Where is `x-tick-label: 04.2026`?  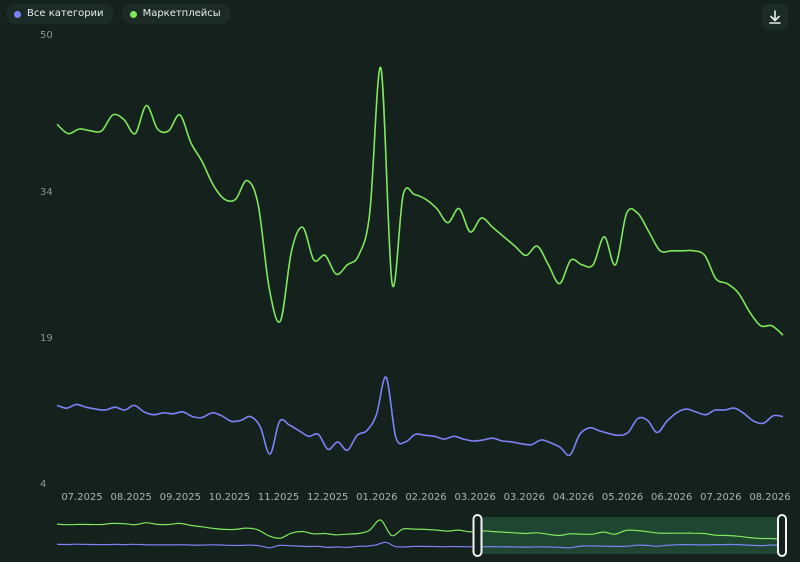 x-tick-label: 04.2026 is located at coordinates (573, 497).